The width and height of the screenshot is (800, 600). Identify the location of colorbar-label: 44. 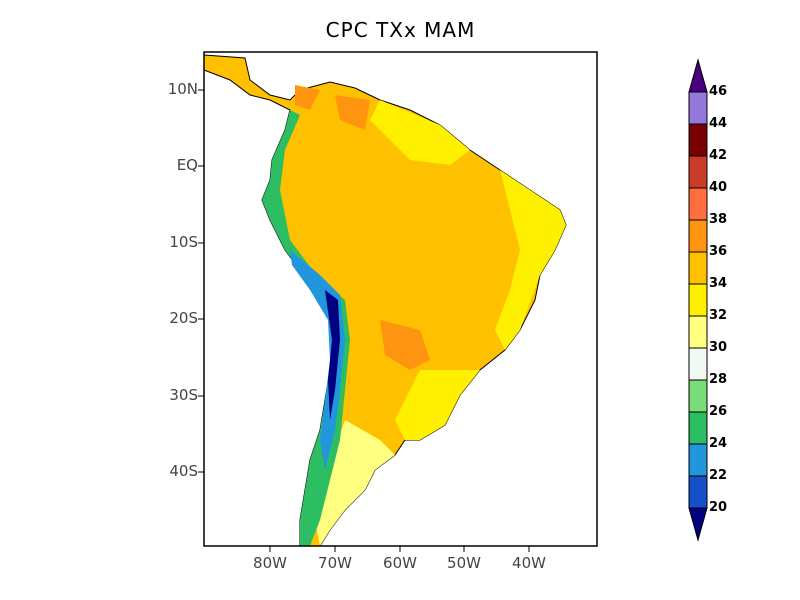
(718, 123).